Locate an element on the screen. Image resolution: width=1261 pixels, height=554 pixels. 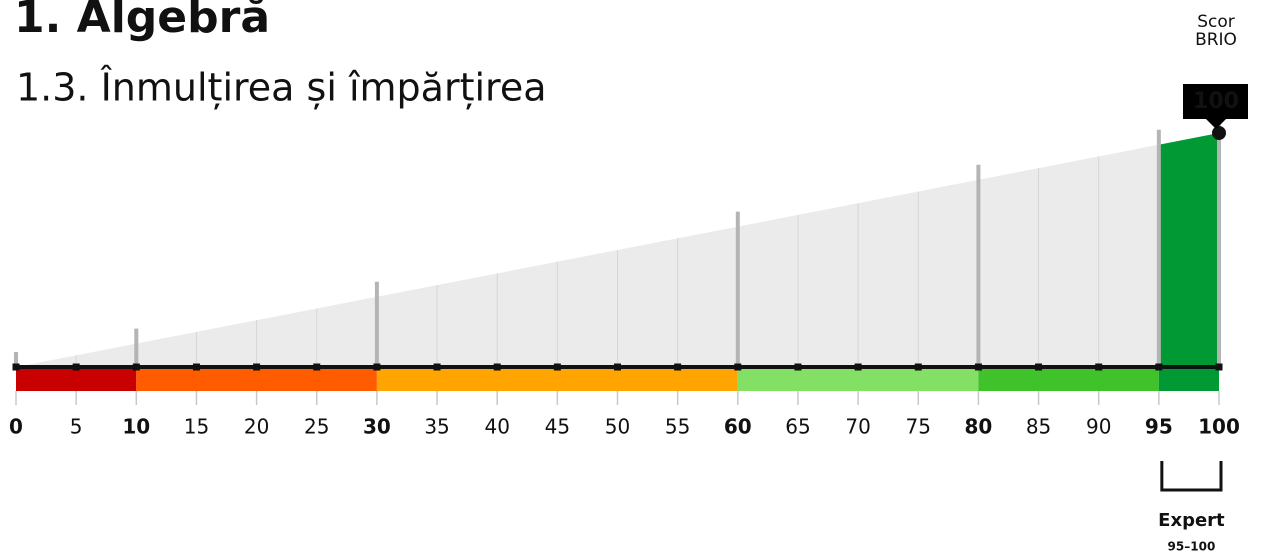
x-tick-label: 10 is located at coordinates (136, 427).